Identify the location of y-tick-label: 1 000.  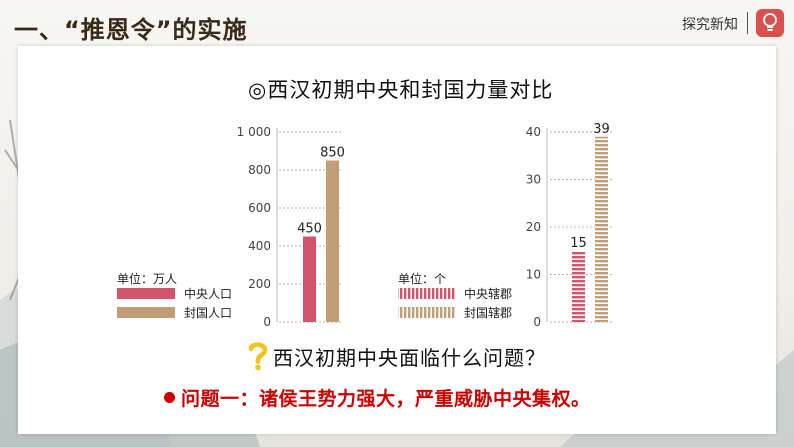
(254, 132).